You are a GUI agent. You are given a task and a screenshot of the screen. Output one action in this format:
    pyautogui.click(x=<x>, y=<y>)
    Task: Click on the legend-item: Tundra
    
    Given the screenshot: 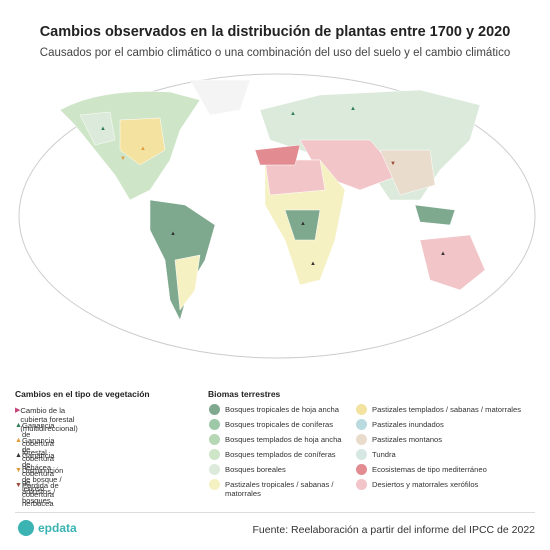 What is the action you would take?
    pyautogui.click(x=448, y=454)
    